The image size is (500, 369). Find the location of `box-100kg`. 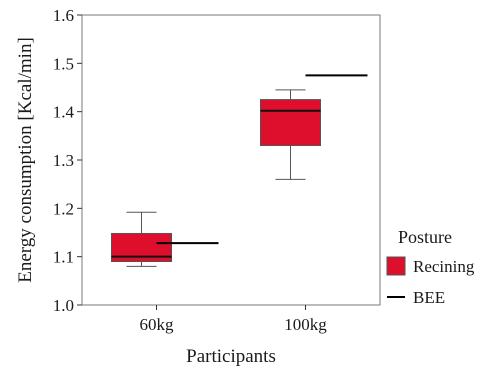

box-100kg is located at coordinates (290, 123).